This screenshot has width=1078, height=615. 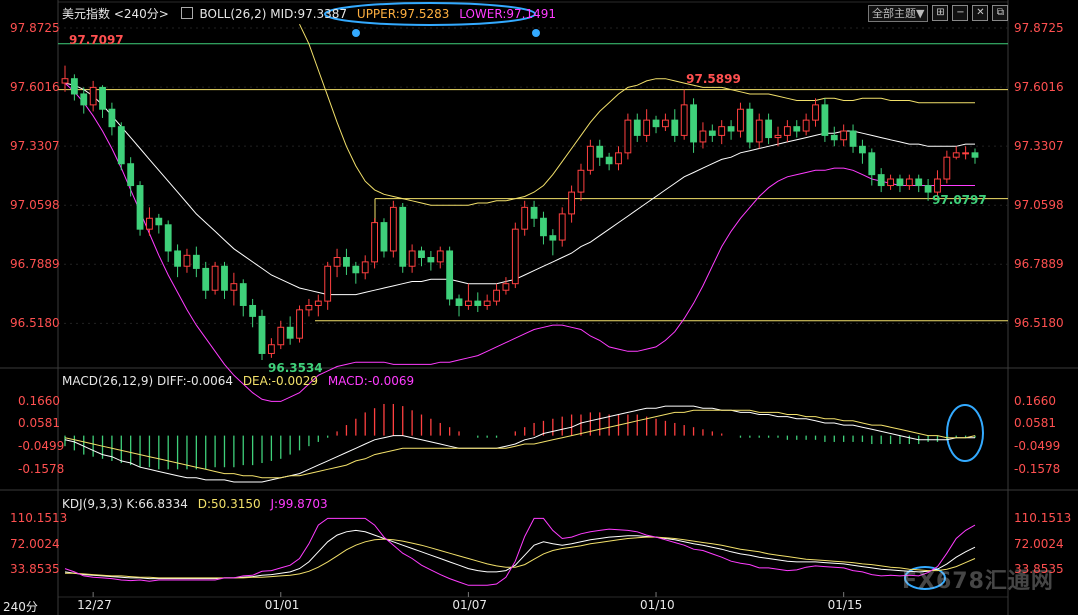 What do you see at coordinates (1039, 543) in the screenshot?
I see `kdj-tick-right: 72.0024` at bounding box center [1039, 543].